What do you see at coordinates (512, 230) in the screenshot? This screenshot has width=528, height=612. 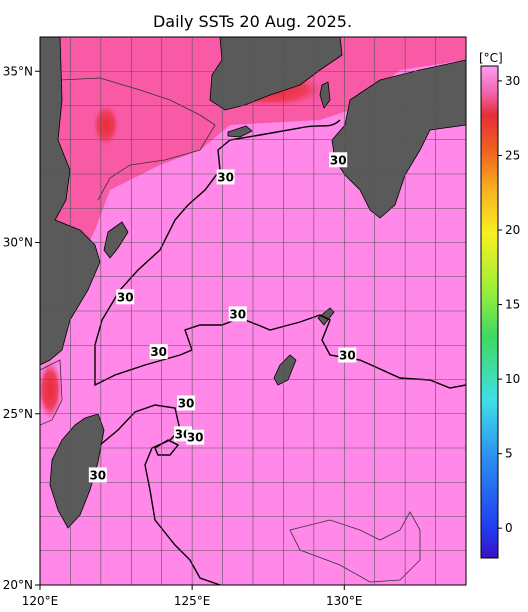 I see `colorbar-tick-label: 20` at bounding box center [512, 230].